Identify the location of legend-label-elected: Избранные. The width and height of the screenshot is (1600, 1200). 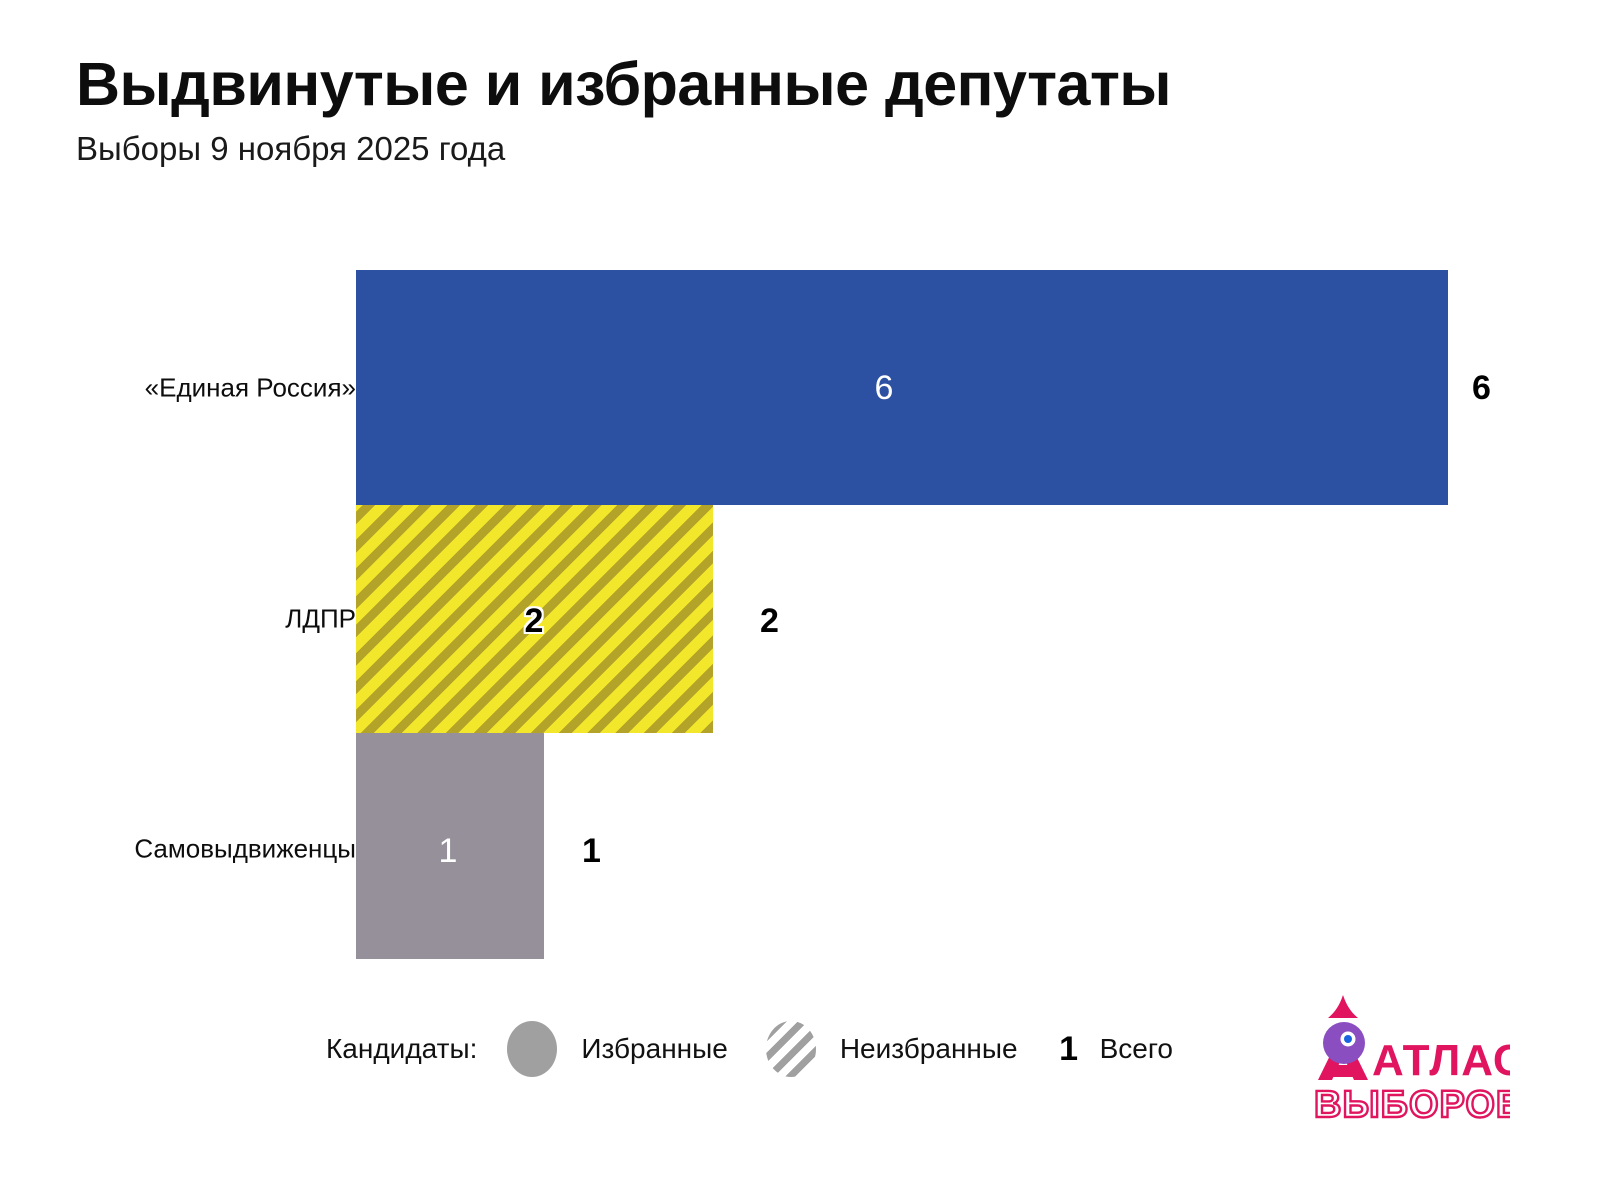
(654, 1048).